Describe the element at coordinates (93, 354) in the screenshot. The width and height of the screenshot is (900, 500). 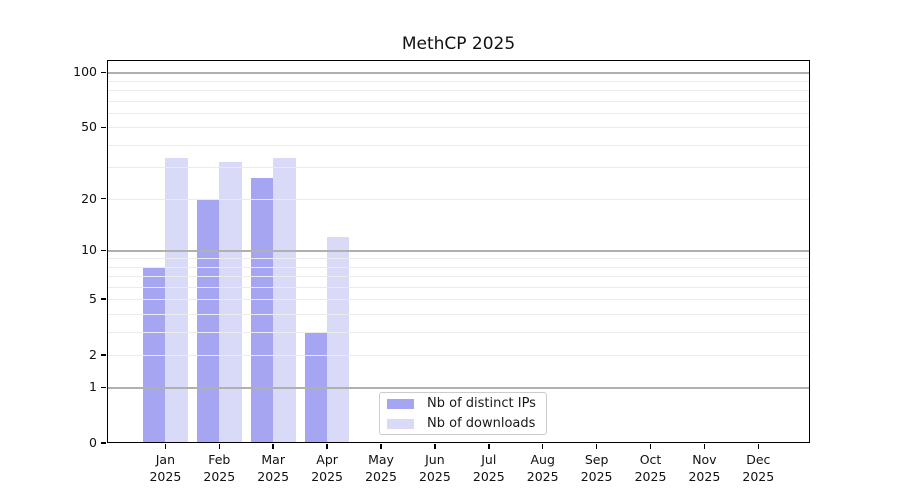
I see `y-tick-label-2: 2` at that location.